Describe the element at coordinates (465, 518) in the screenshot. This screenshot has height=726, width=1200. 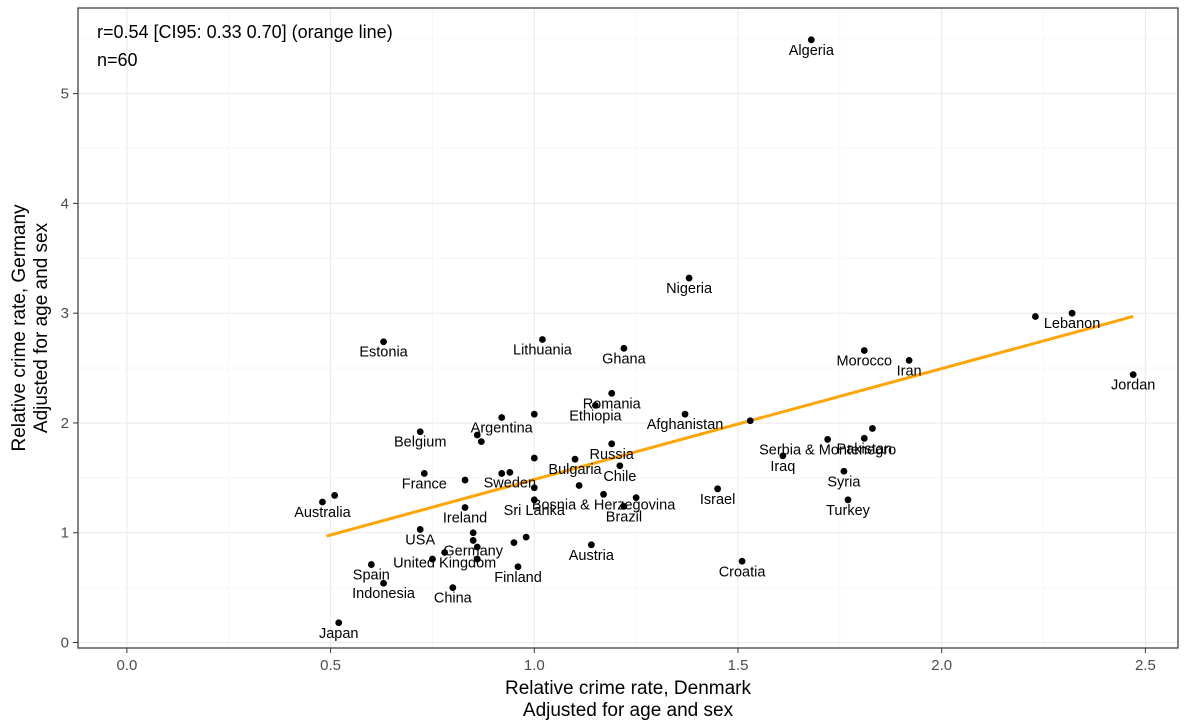
I see `data-point-label: Ireland` at that location.